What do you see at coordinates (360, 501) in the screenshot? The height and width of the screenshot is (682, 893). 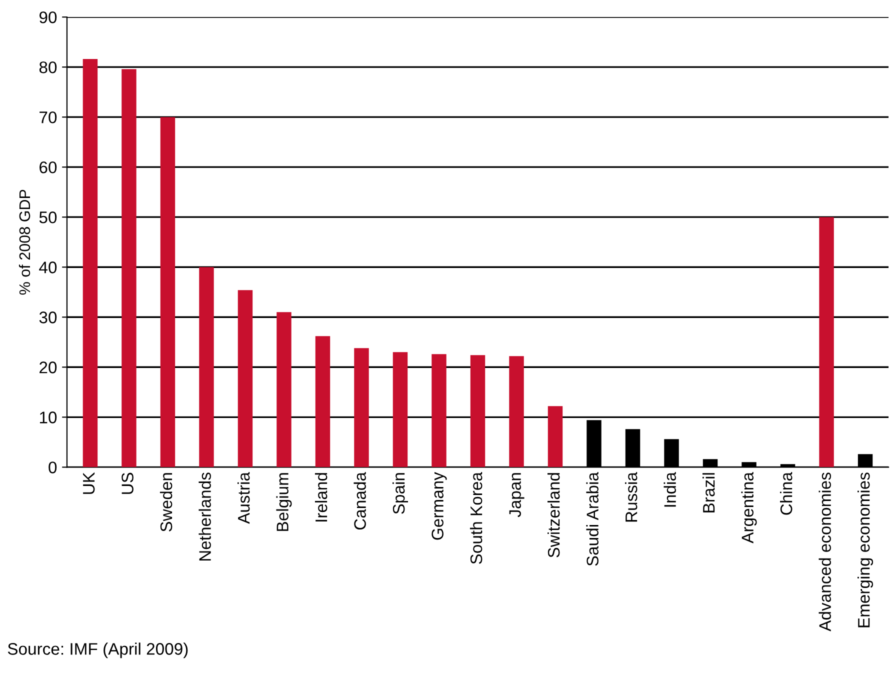 I see `x-tick-label: Canada` at bounding box center [360, 501].